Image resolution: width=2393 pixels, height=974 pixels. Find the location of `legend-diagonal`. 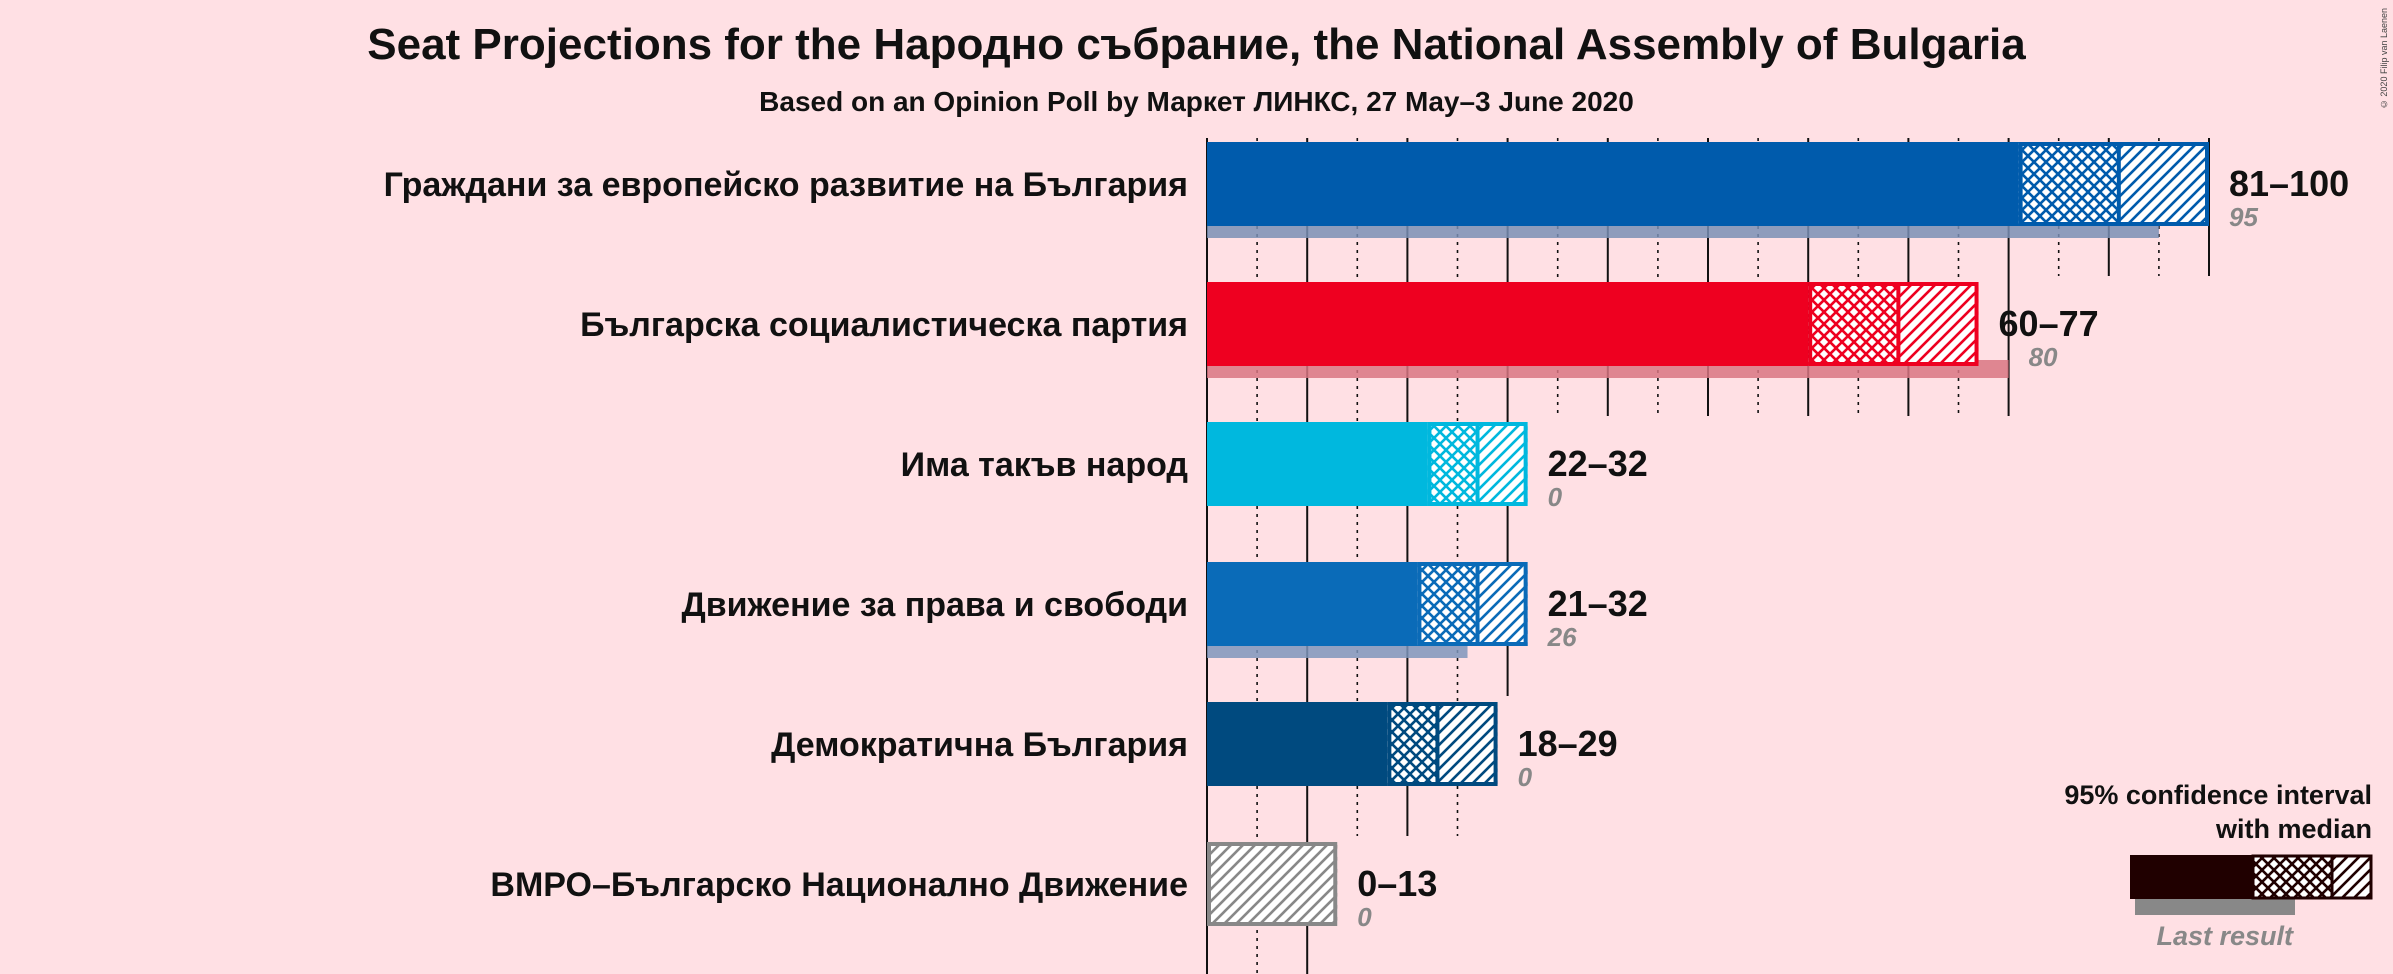

legend-diagonal is located at coordinates (2352, 877).